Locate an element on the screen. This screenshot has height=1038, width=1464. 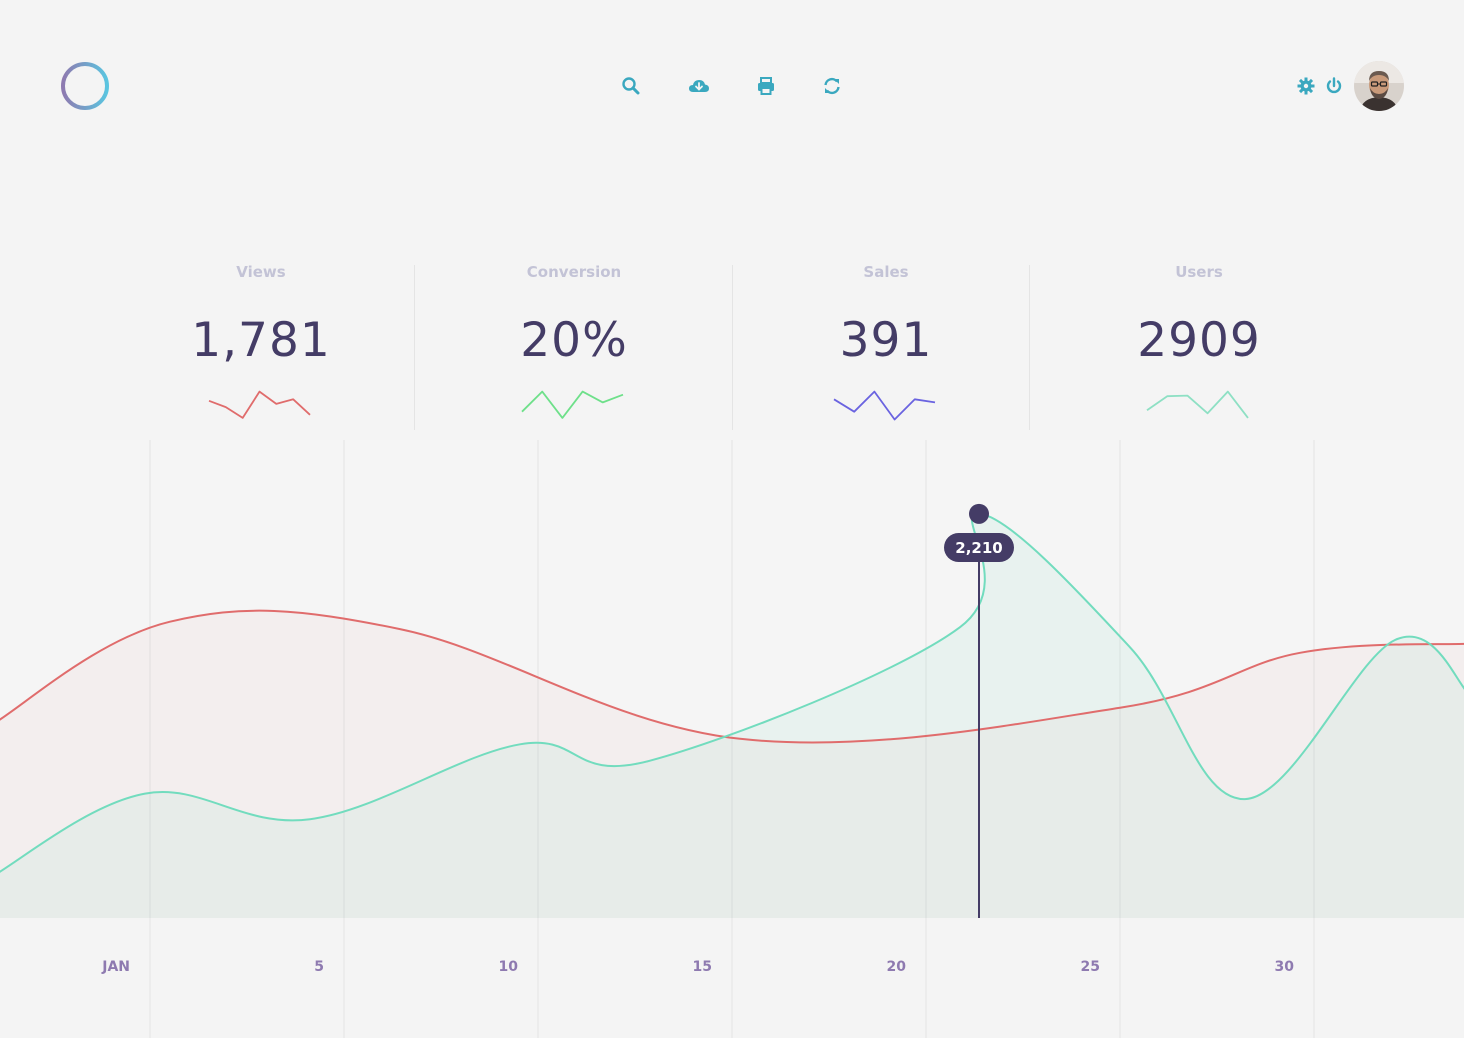
tooltip-badge is located at coordinates (979, 547).